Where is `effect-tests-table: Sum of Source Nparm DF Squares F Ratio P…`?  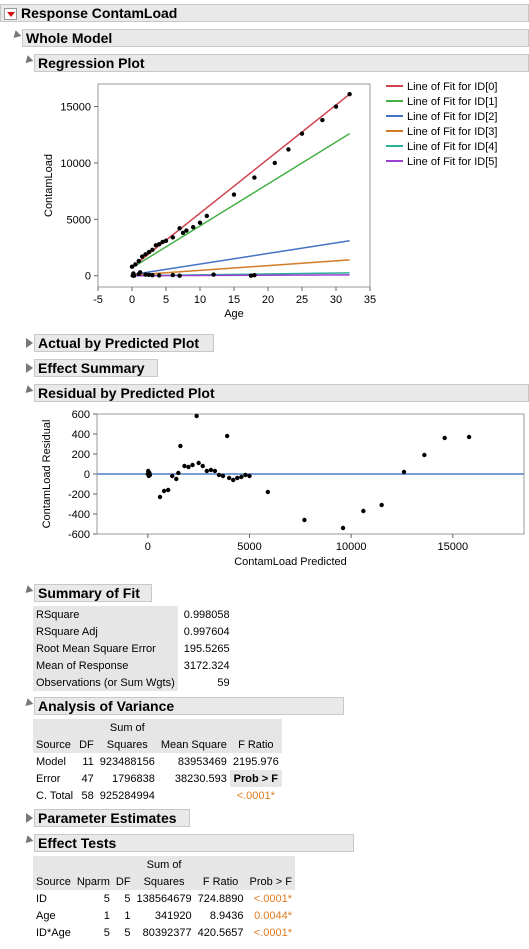 effect-tests-table: Sum of Source Nparm DF Squares F Ratio P… is located at coordinates (164, 898).